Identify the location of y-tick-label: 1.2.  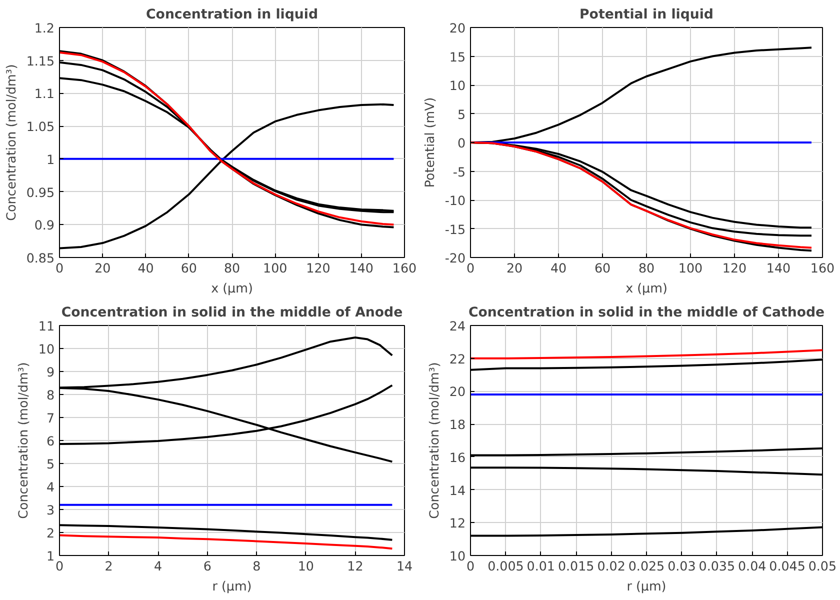
(44, 28).